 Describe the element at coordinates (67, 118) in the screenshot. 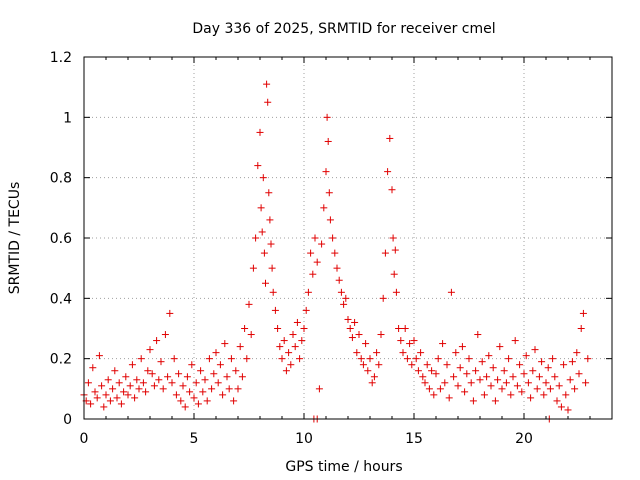

I see `y-tick-label: 1` at that location.